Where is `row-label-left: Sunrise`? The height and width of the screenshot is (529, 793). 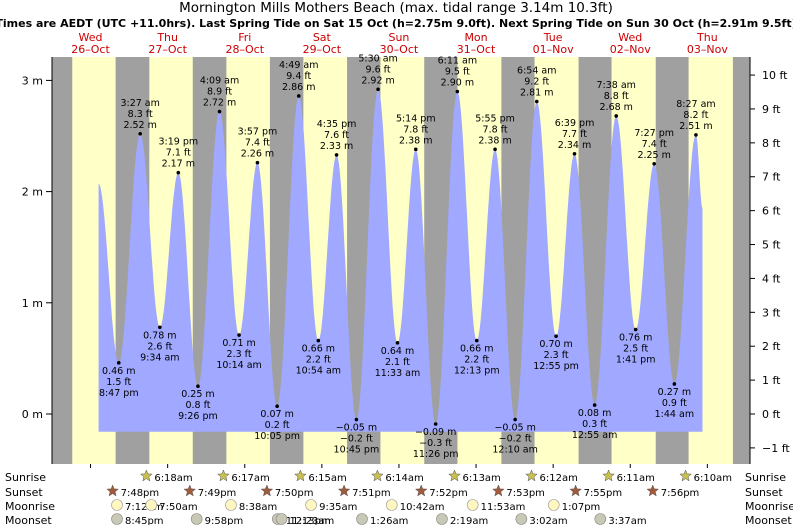
row-label-left: Sunrise is located at coordinates (25, 477).